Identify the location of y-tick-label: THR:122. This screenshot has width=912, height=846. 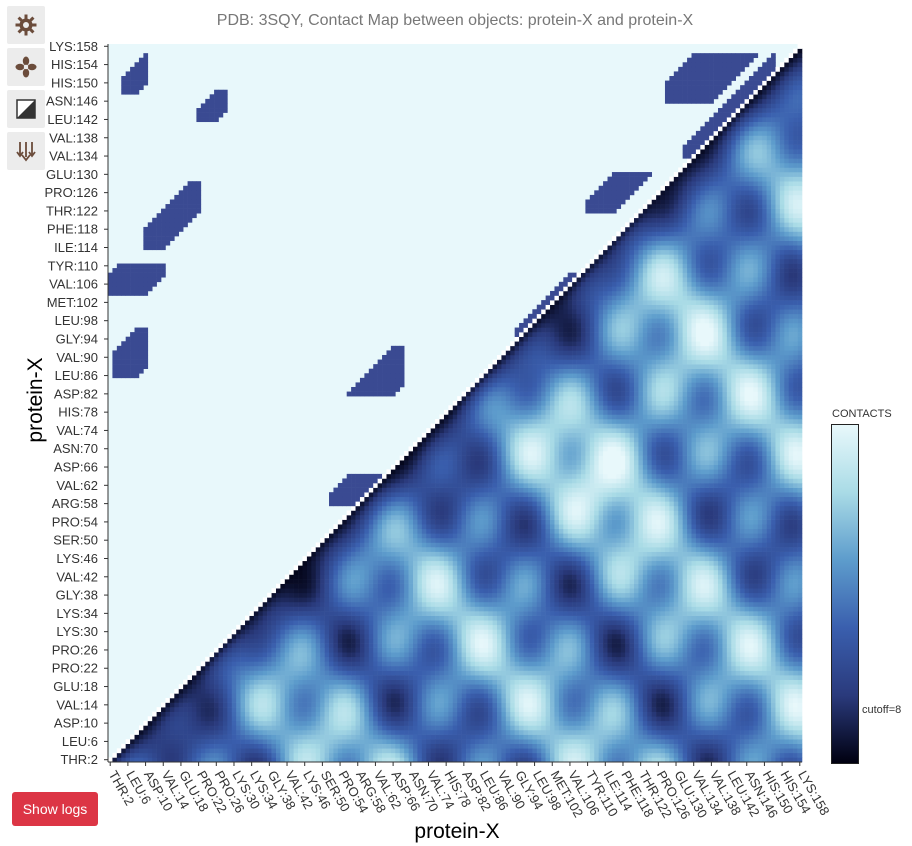
(72, 210).